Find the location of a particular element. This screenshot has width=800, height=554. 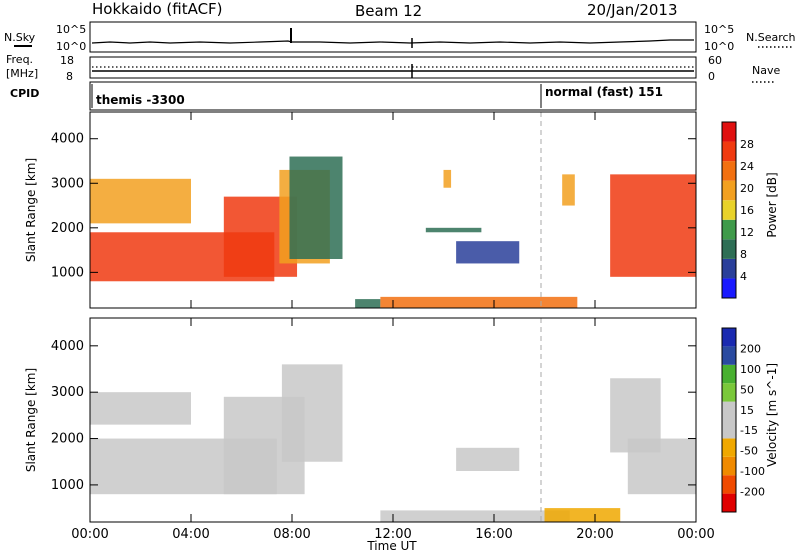

x-tick-label: 04:00 is located at coordinates (190, 534).